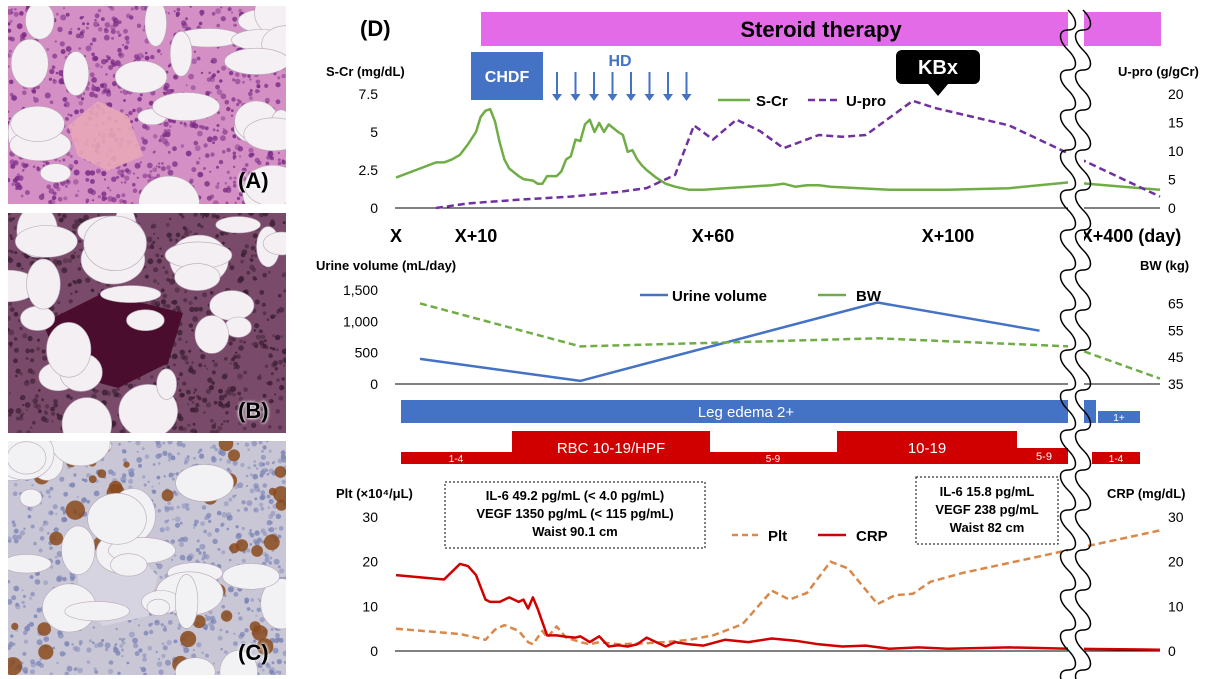 Image resolution: width=1213 pixels, height=679 pixels. What do you see at coordinates (369, 94) in the screenshot?
I see `left-tick-label: 7.5` at bounding box center [369, 94].